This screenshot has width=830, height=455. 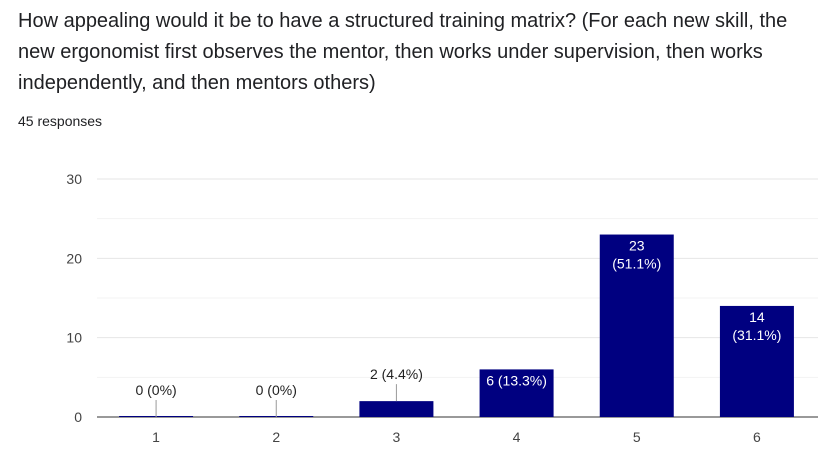 What do you see at coordinates (396, 374) in the screenshot?
I see `data-label: 2 (4.4%)` at bounding box center [396, 374].